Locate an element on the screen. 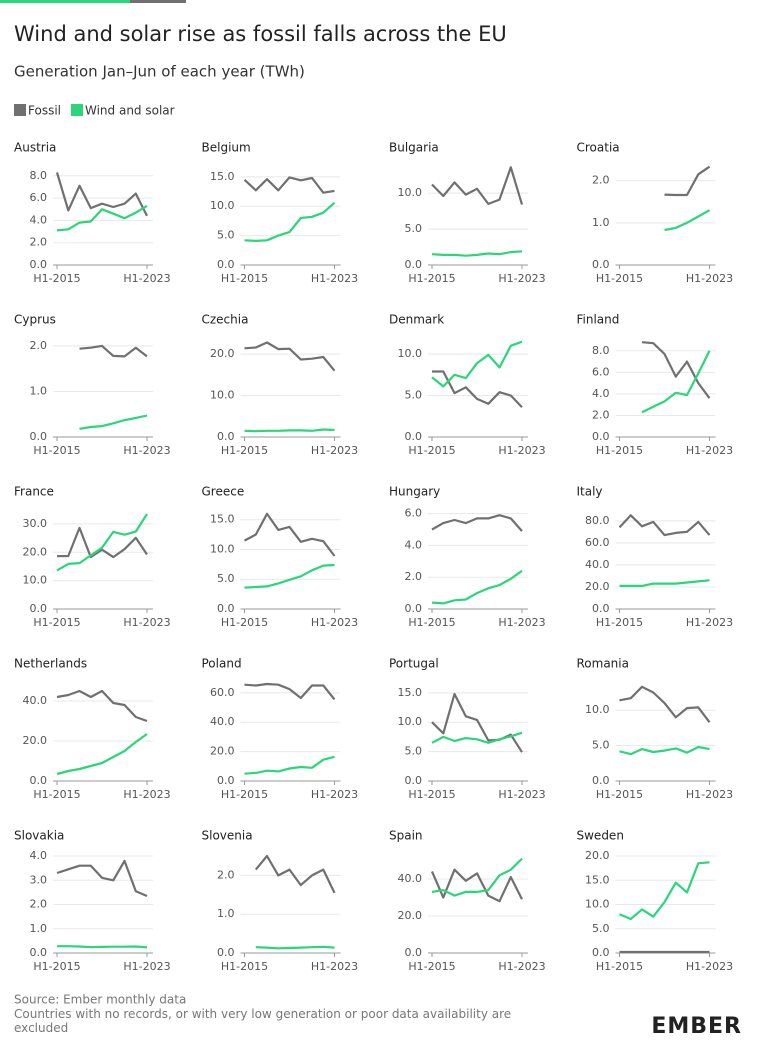 The height and width of the screenshot is (1046, 768). panel-title: Portugal is located at coordinates (414, 664).